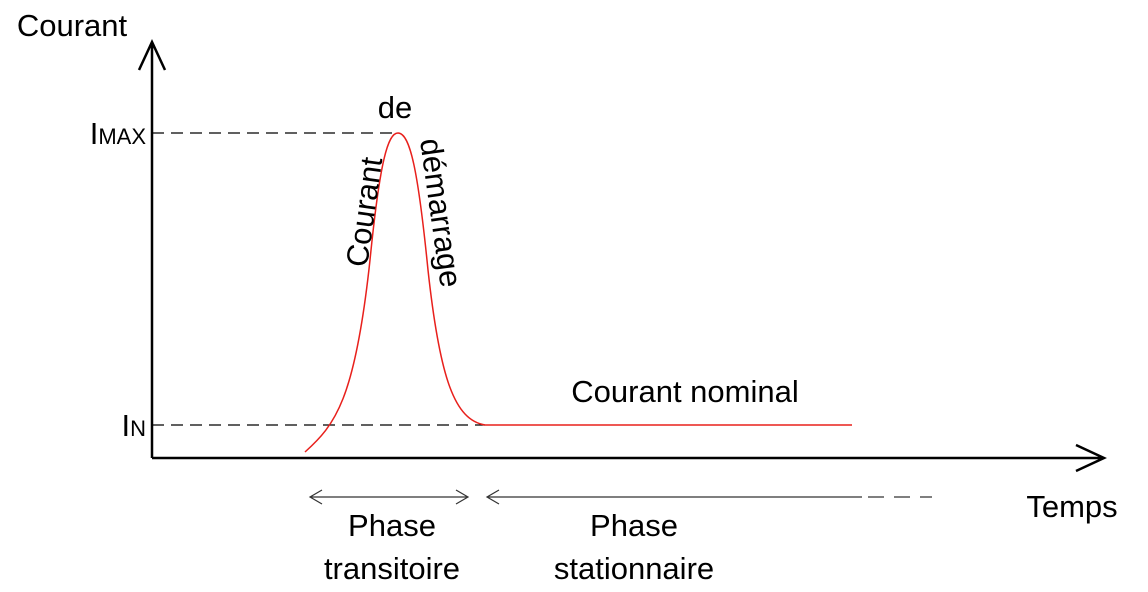 The width and height of the screenshot is (1148, 592). What do you see at coordinates (152, 248) in the screenshot?
I see `y-axis` at bounding box center [152, 248].